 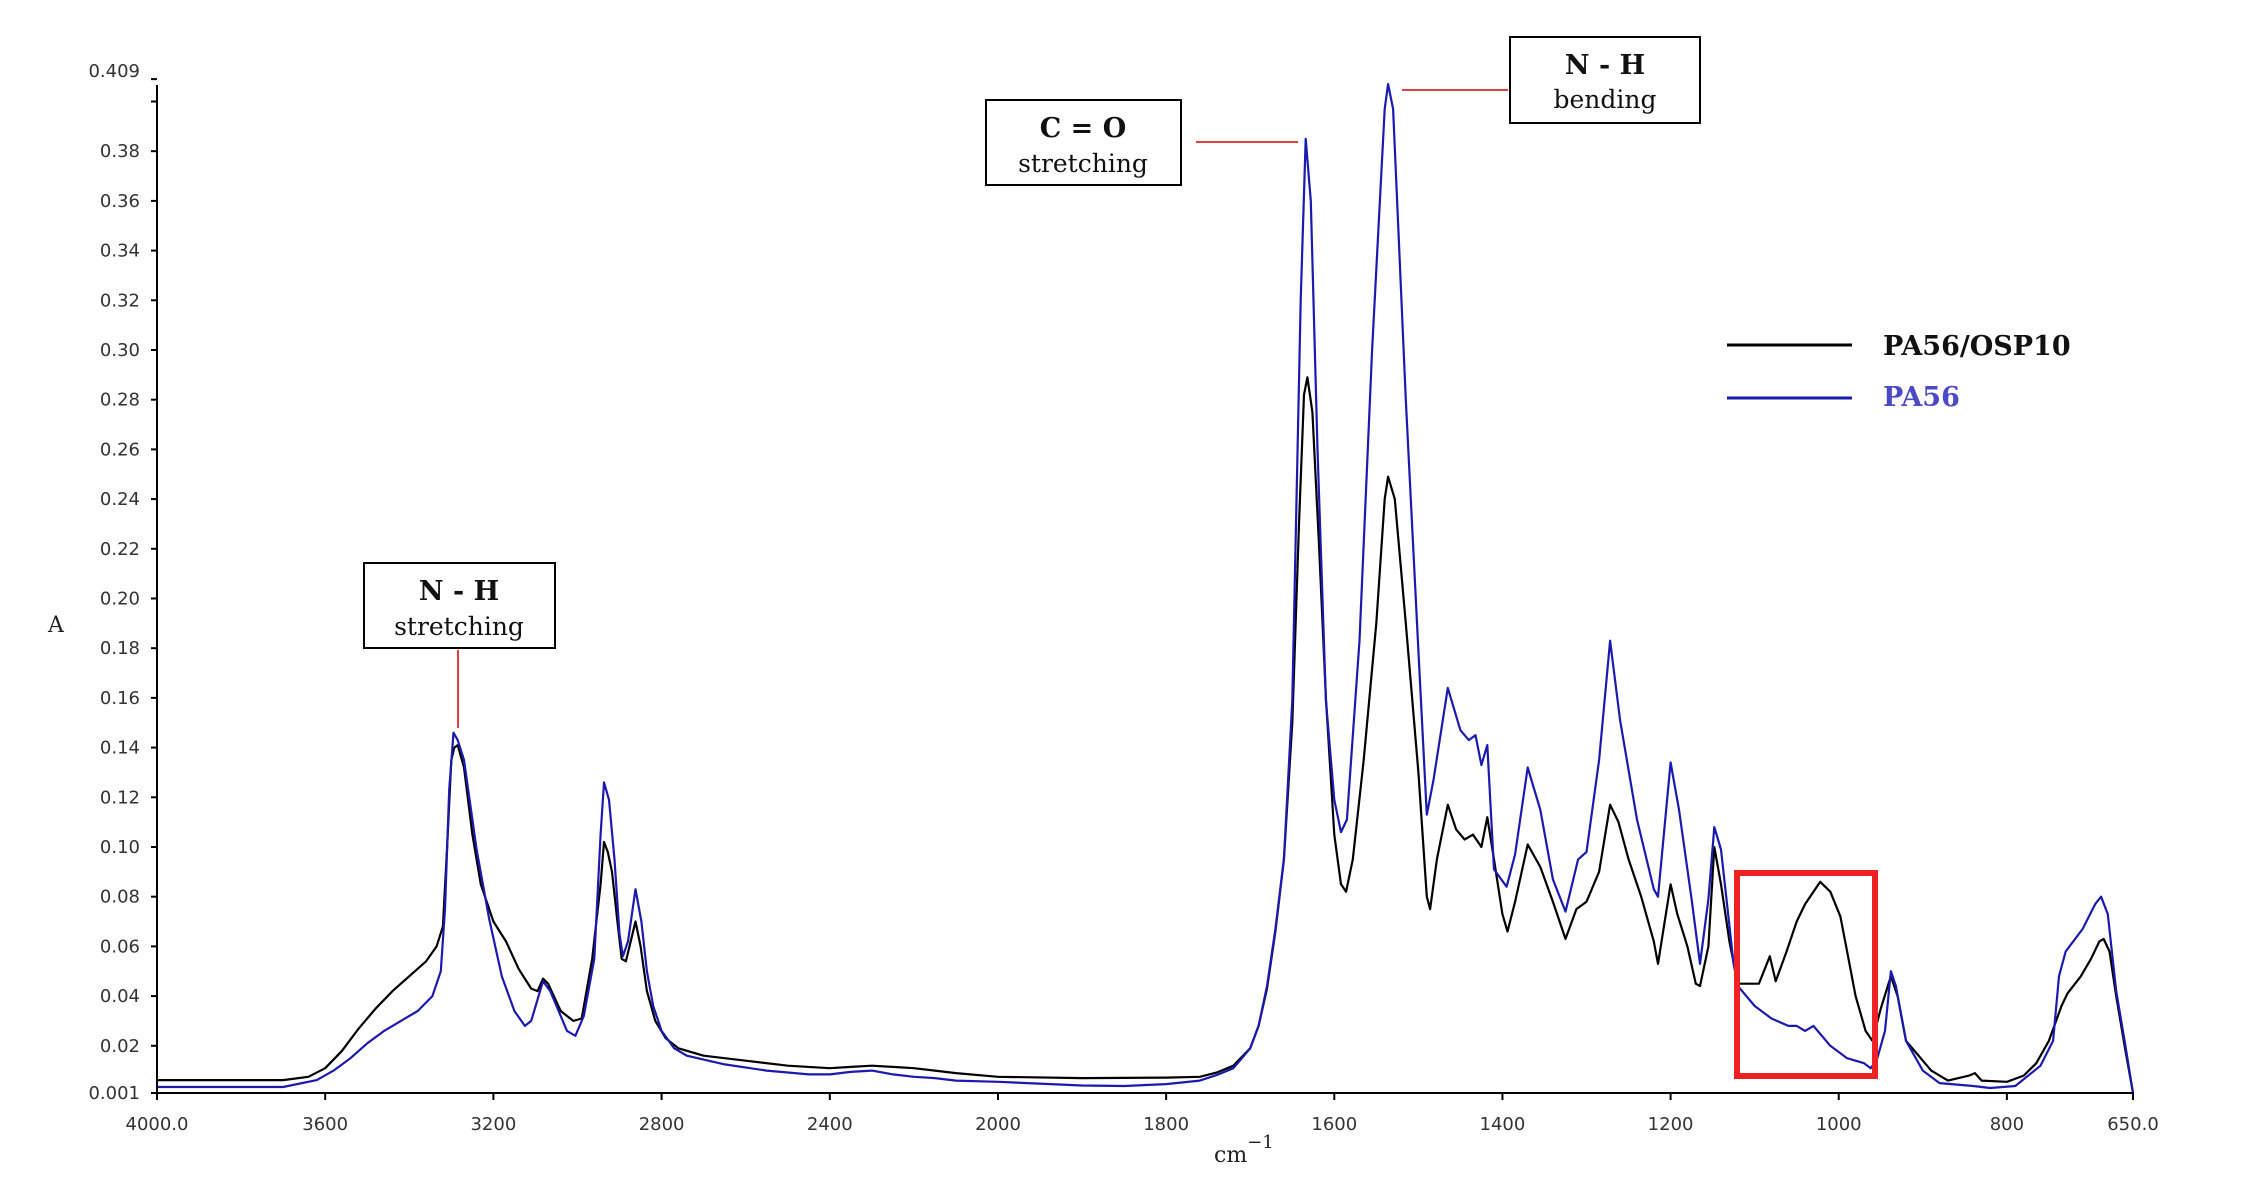 I want to click on annotation-nh-bending: N - H bending, so click(x=1551, y=80).